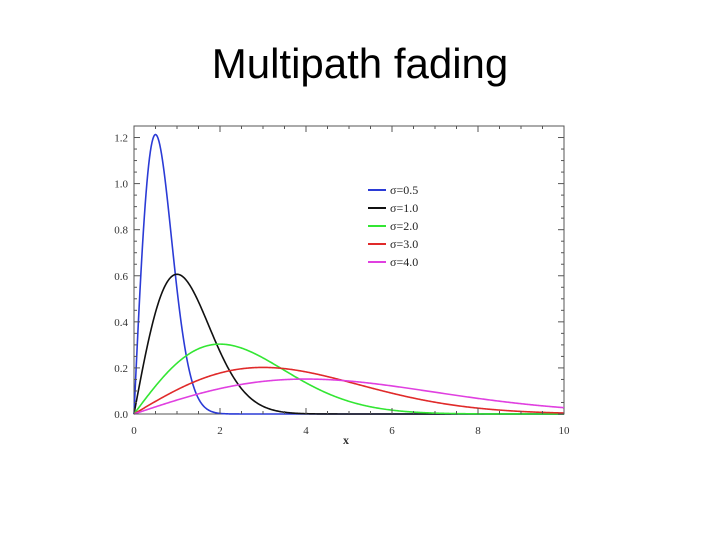  Describe the element at coordinates (121, 323) in the screenshot. I see `y-tick-label: 0.4` at that location.